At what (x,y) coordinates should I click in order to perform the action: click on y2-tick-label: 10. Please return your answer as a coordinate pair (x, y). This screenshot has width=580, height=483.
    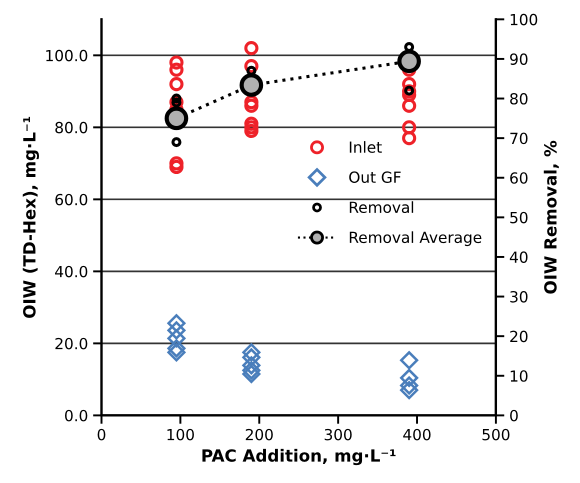
    Looking at the image, I should click on (519, 376).